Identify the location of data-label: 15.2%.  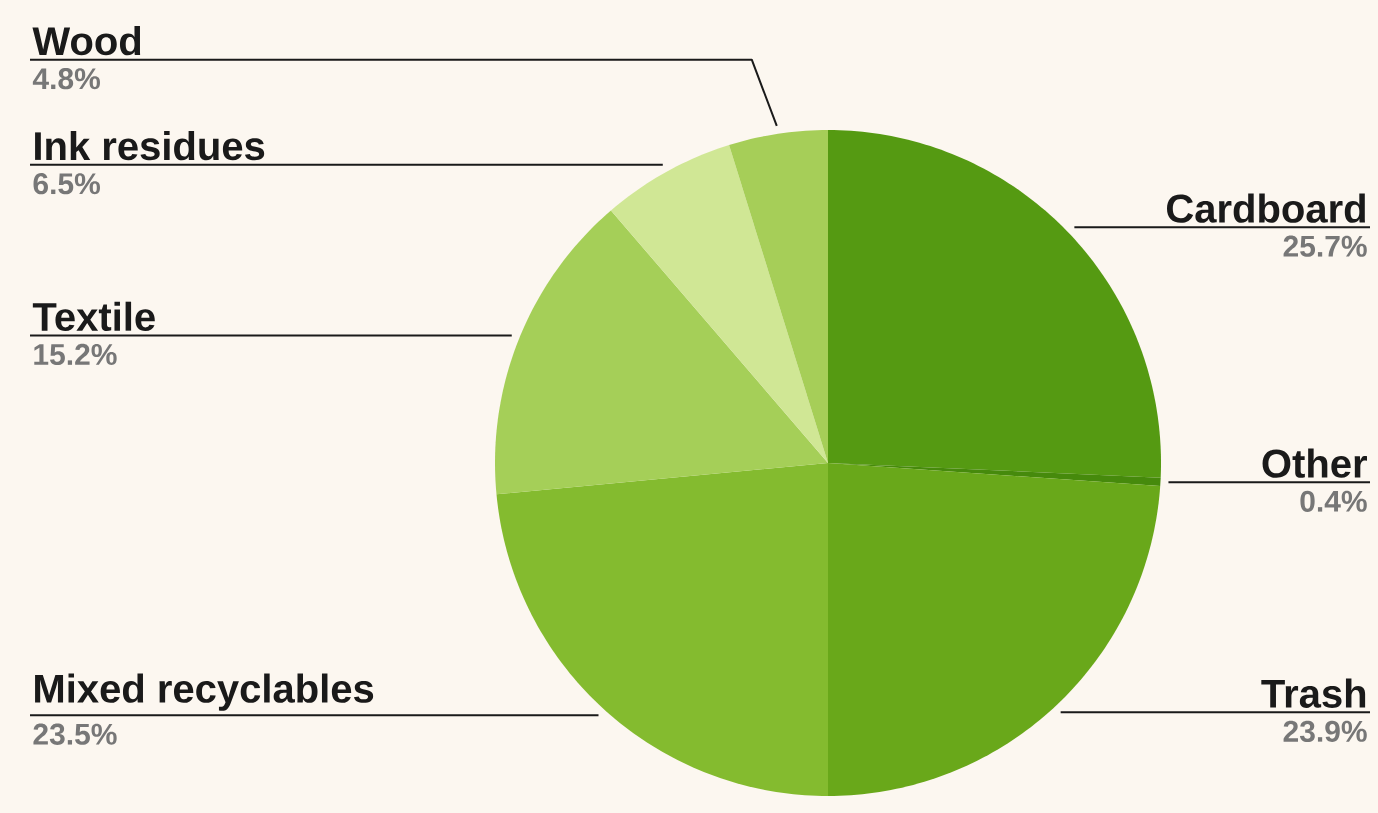
(75, 354).